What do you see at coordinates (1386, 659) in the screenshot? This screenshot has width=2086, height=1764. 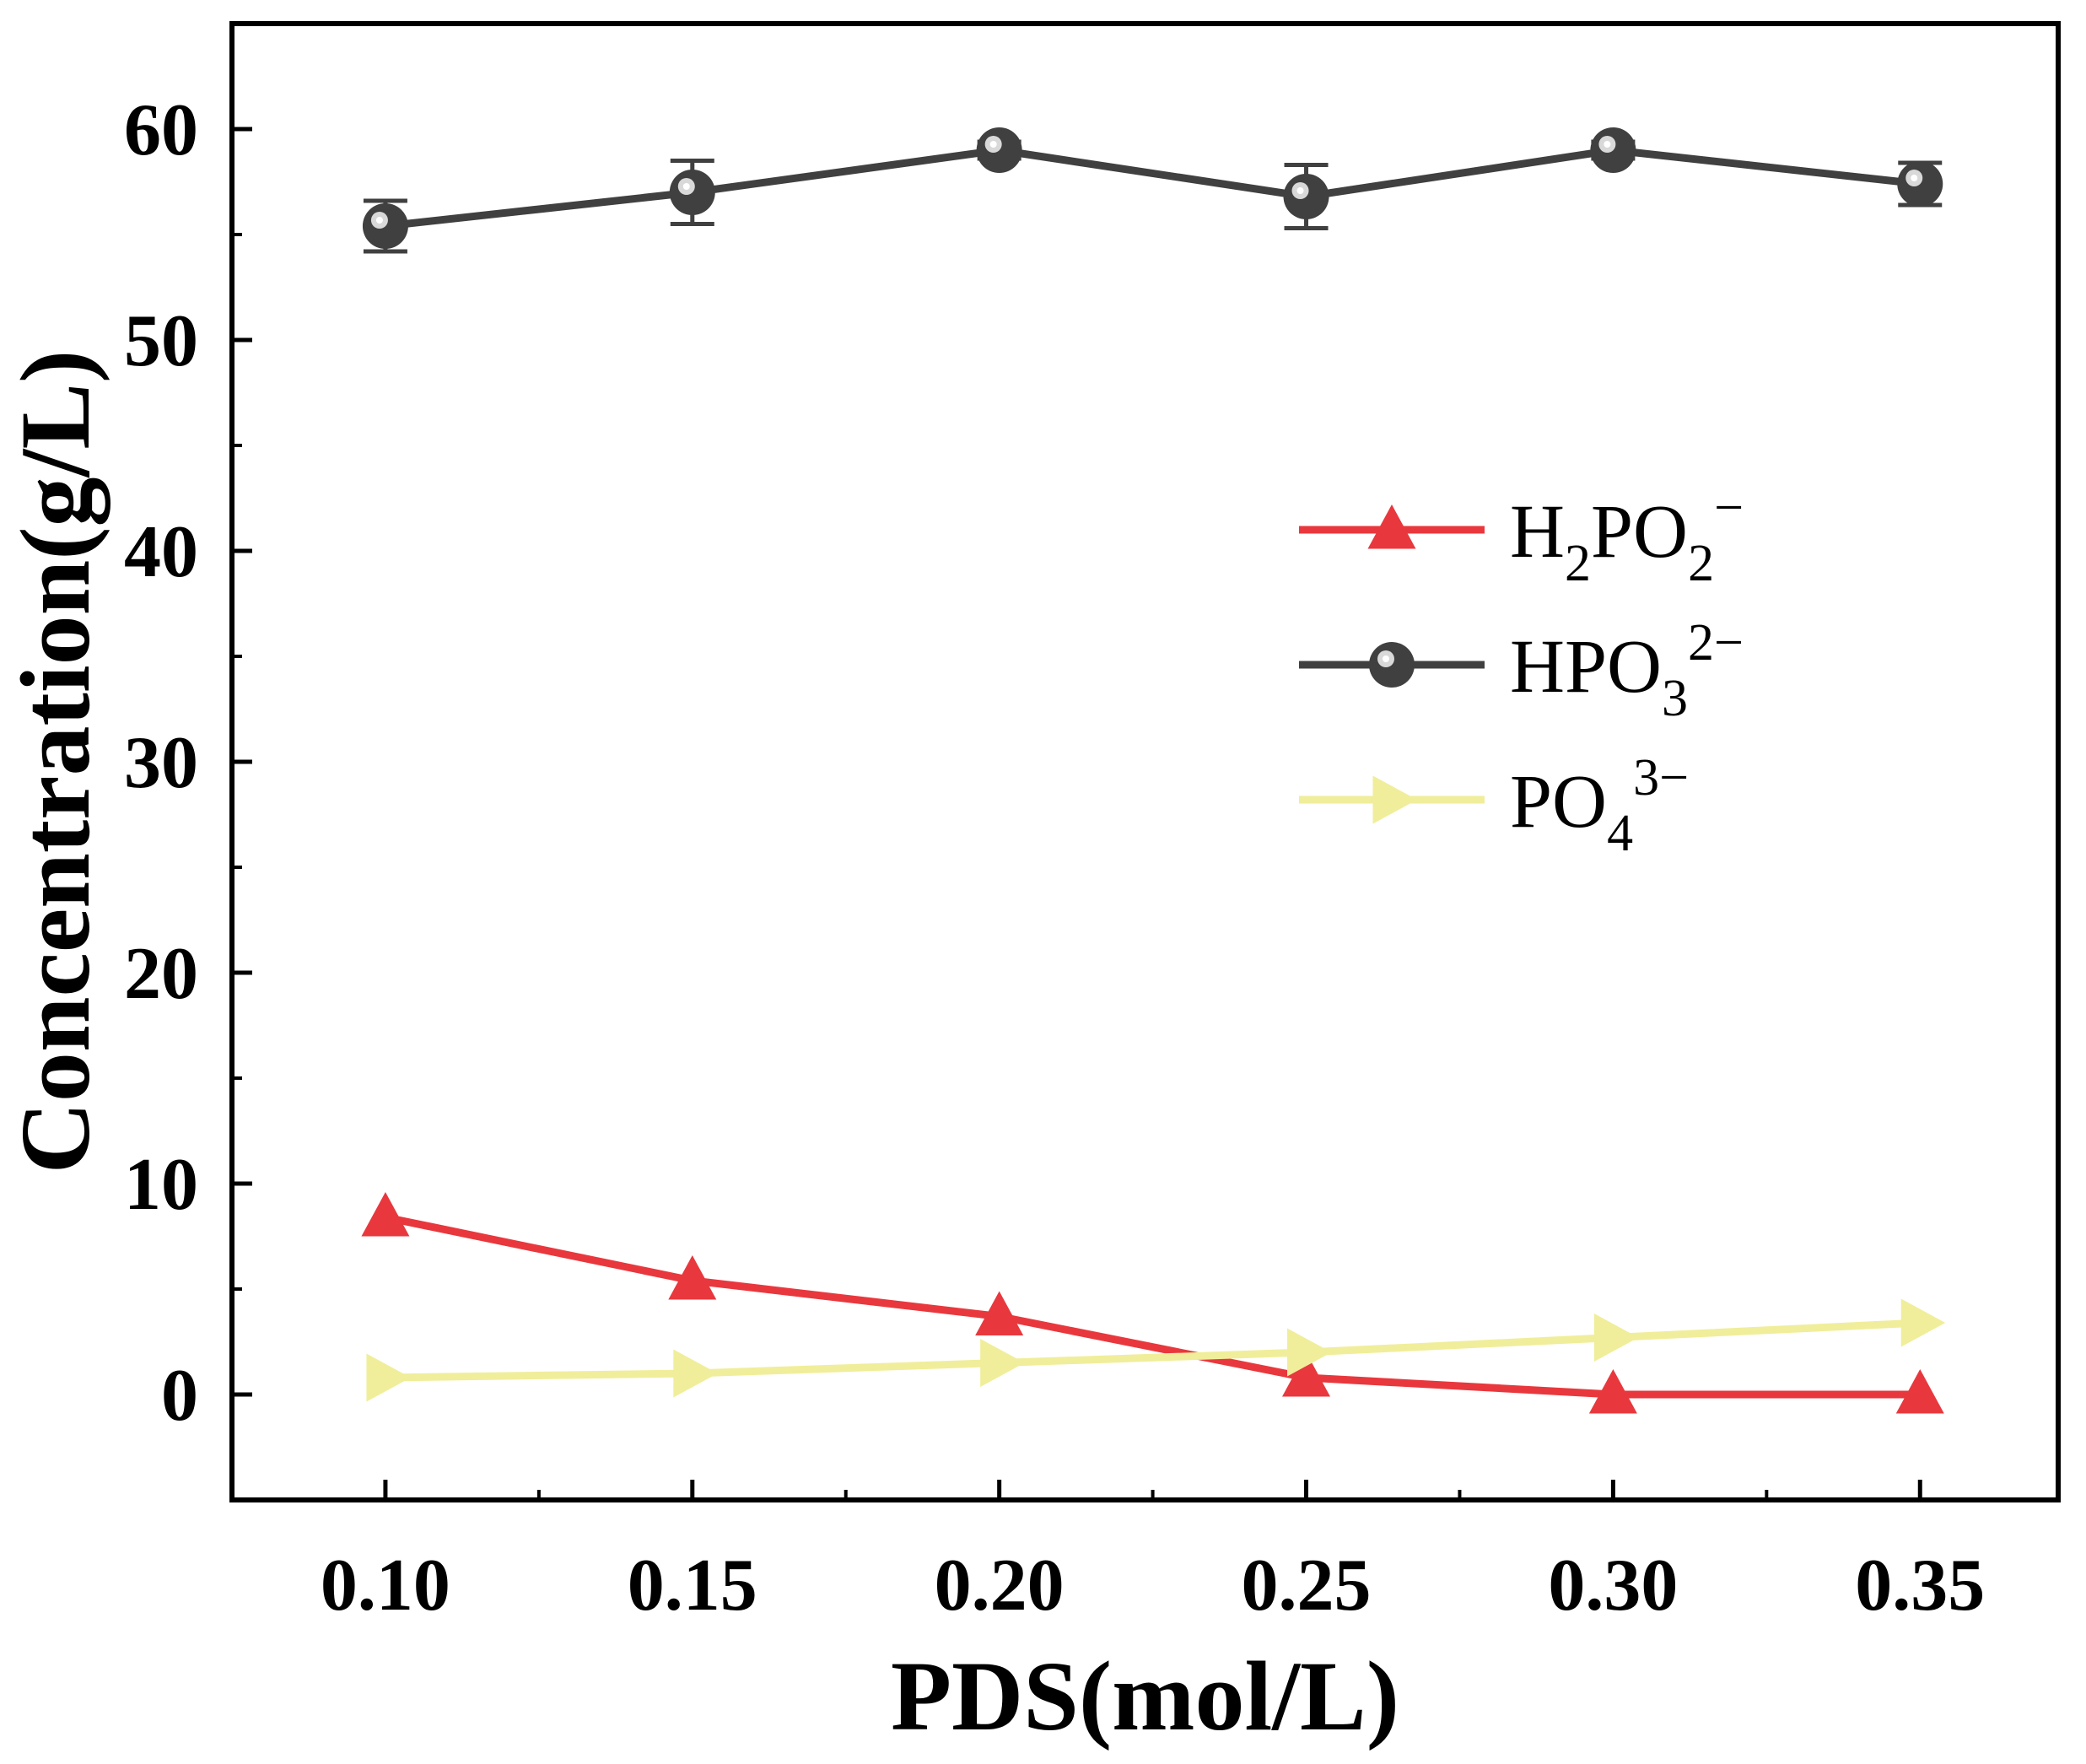 I see `legend-marker-highlight-core` at bounding box center [1386, 659].